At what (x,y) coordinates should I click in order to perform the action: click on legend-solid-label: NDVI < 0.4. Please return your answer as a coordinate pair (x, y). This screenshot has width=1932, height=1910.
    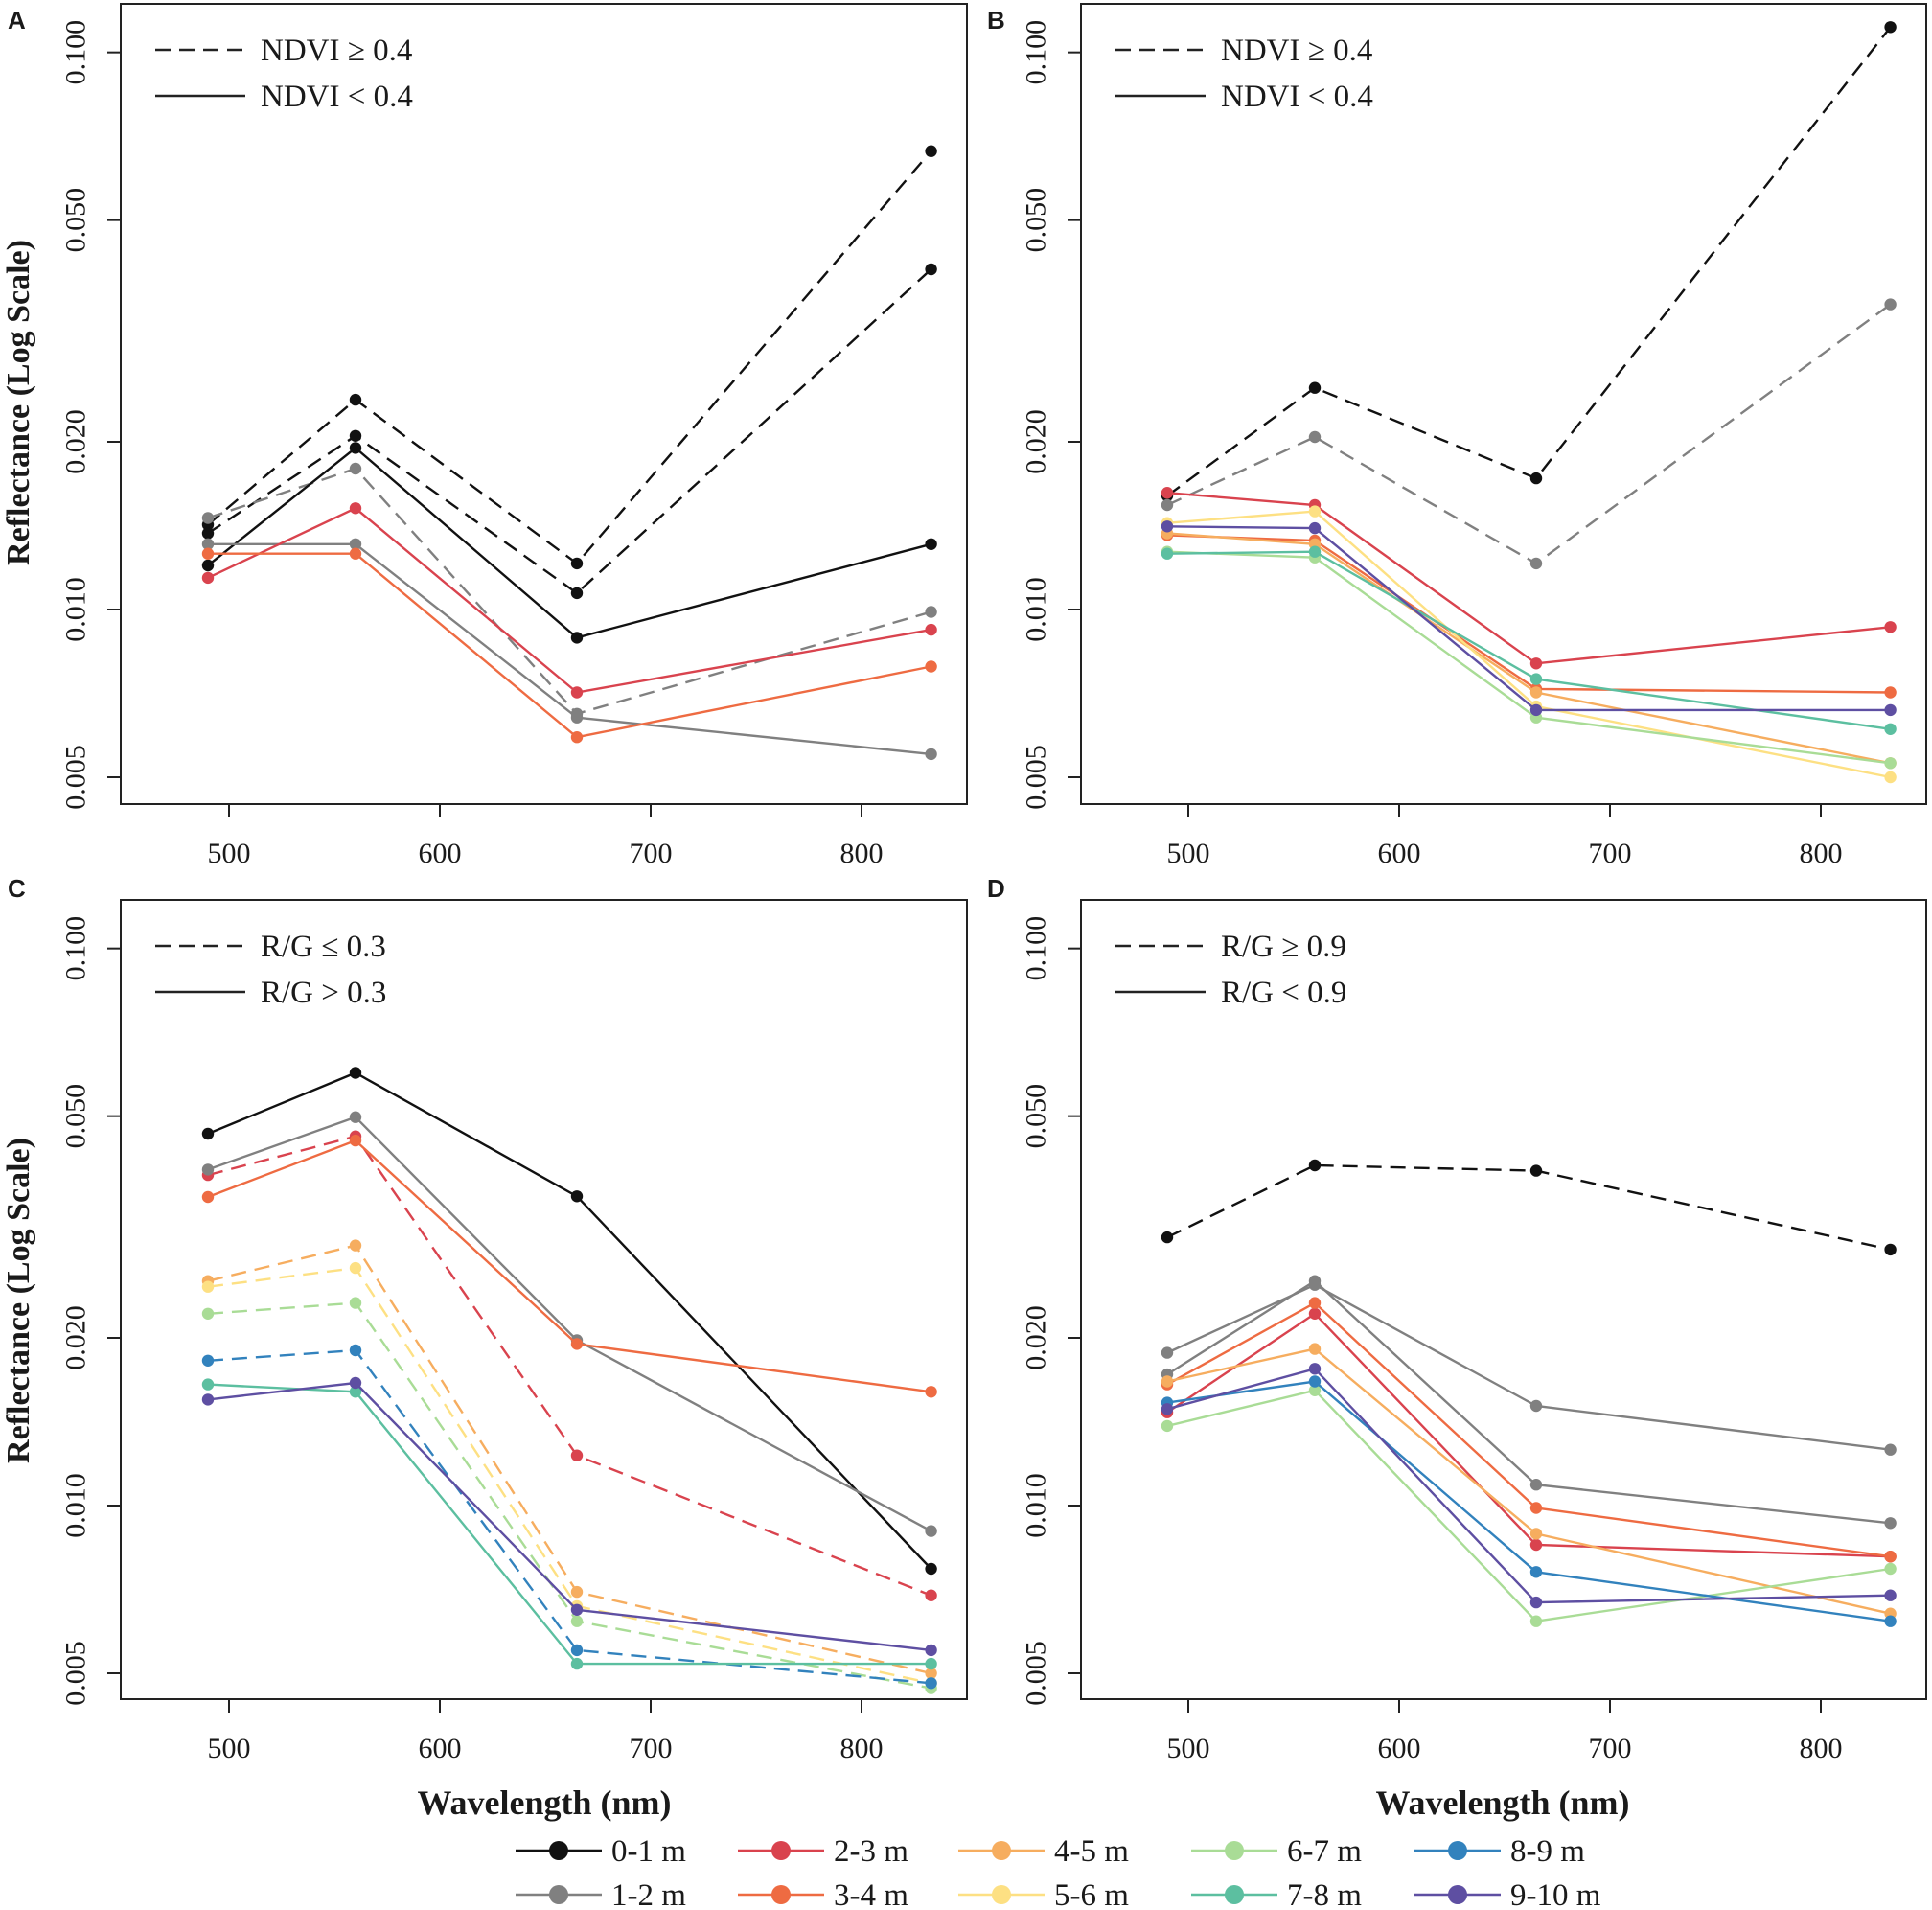
    Looking at the image, I should click on (337, 97).